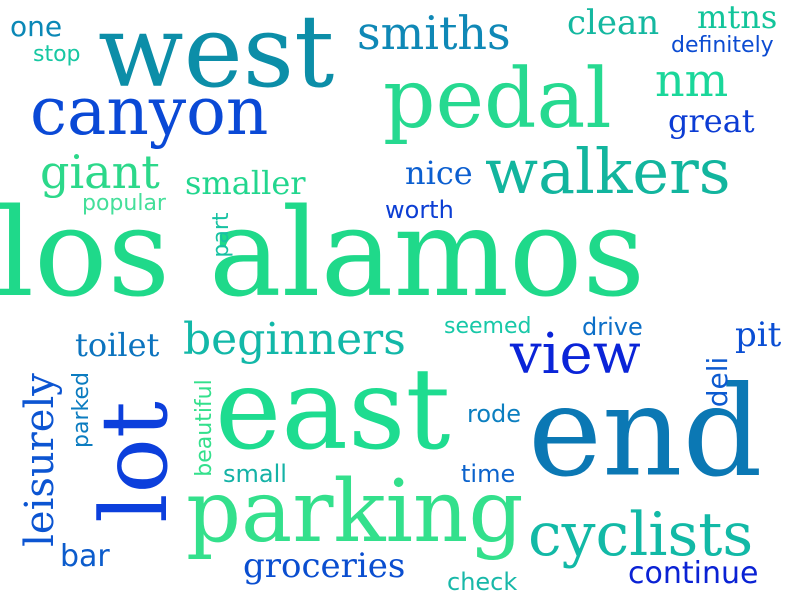  What do you see at coordinates (40, 460) in the screenshot?
I see `word-leisurely: leisurely` at bounding box center [40, 460].